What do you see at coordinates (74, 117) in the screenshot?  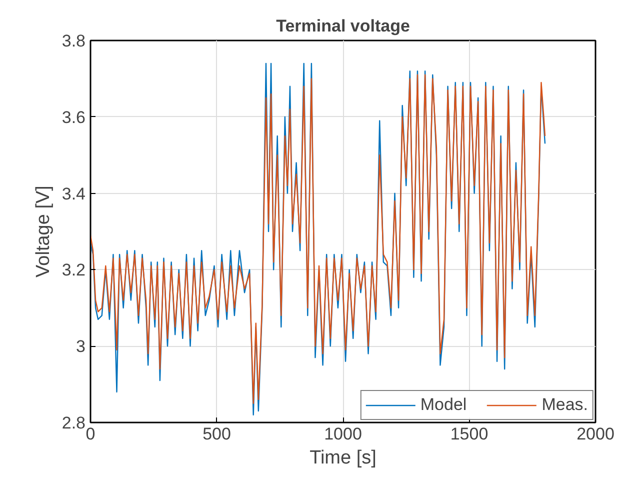 I see `y-tick-label: 3.6` at bounding box center [74, 117].